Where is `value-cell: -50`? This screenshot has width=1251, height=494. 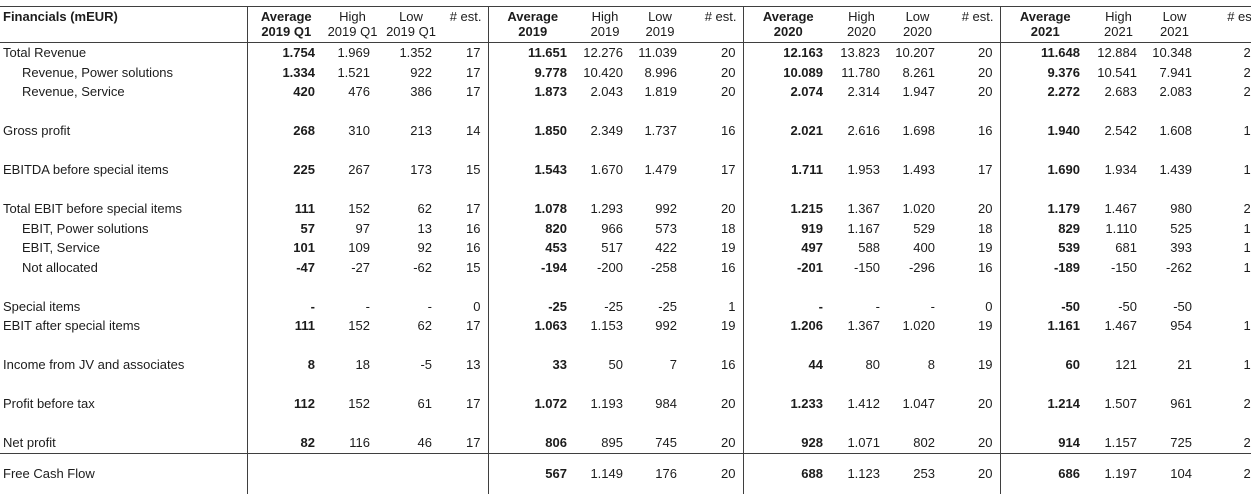
value-cell: -50 is located at coordinates (1127, 306).